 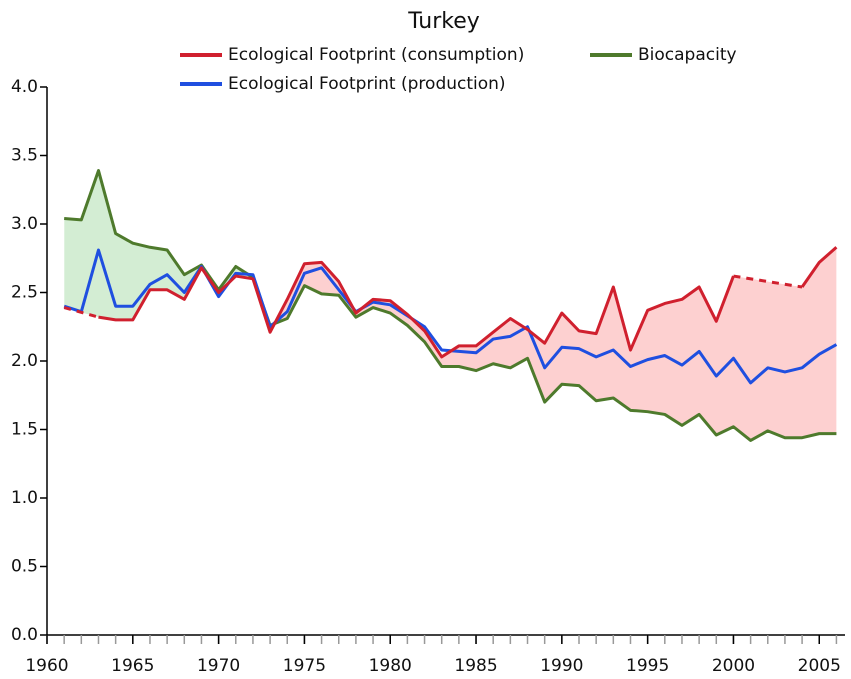 I want to click on y-tick-label: 3.0, so click(x=24, y=224).